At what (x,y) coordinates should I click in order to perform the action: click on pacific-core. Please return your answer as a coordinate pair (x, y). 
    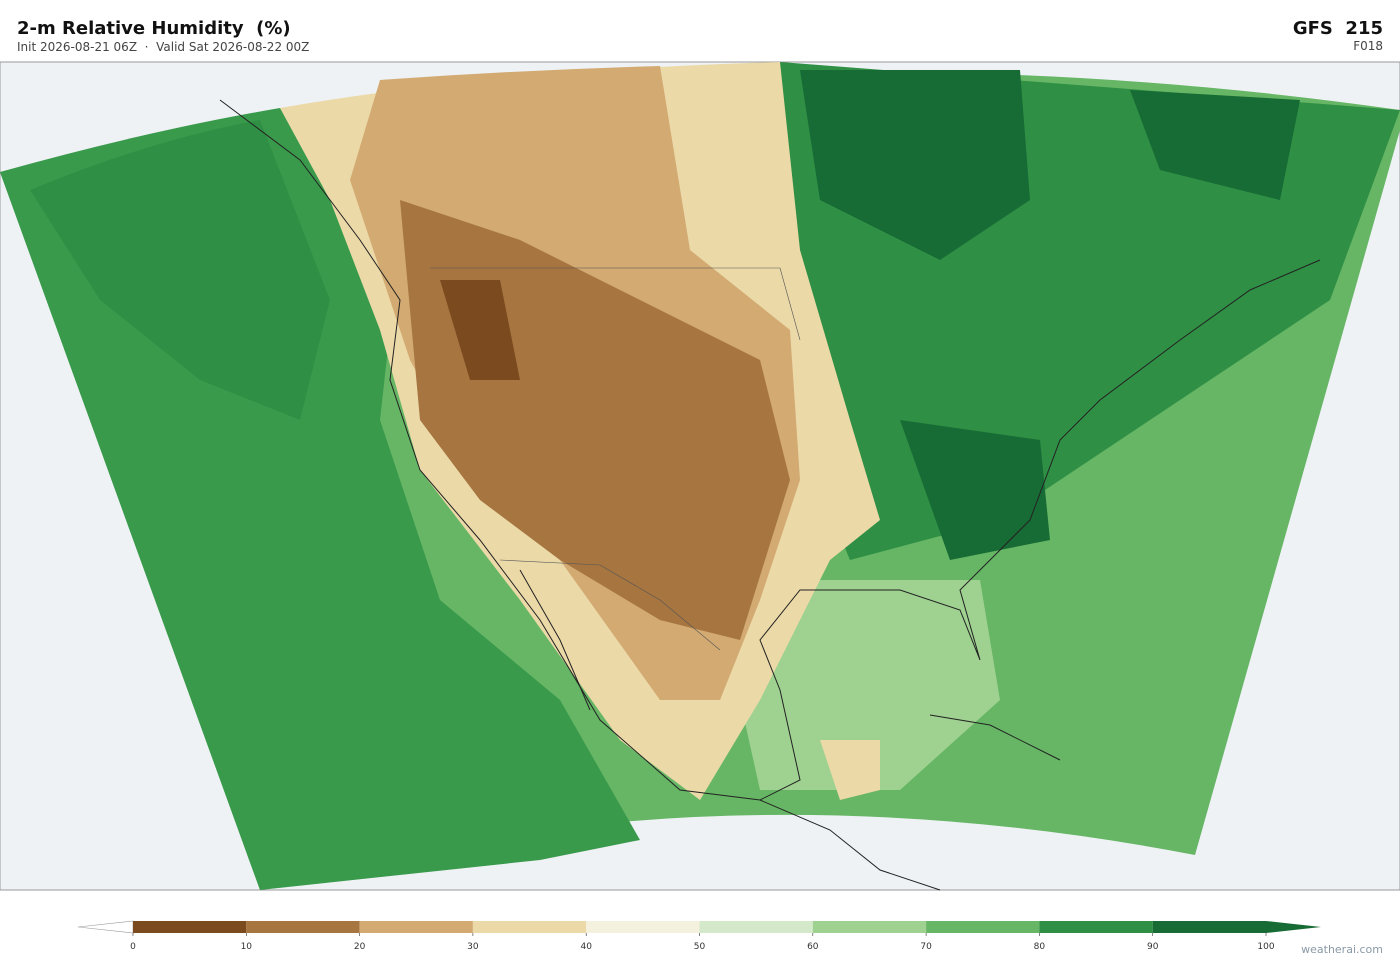
    Looking at the image, I should click on (180, 270).